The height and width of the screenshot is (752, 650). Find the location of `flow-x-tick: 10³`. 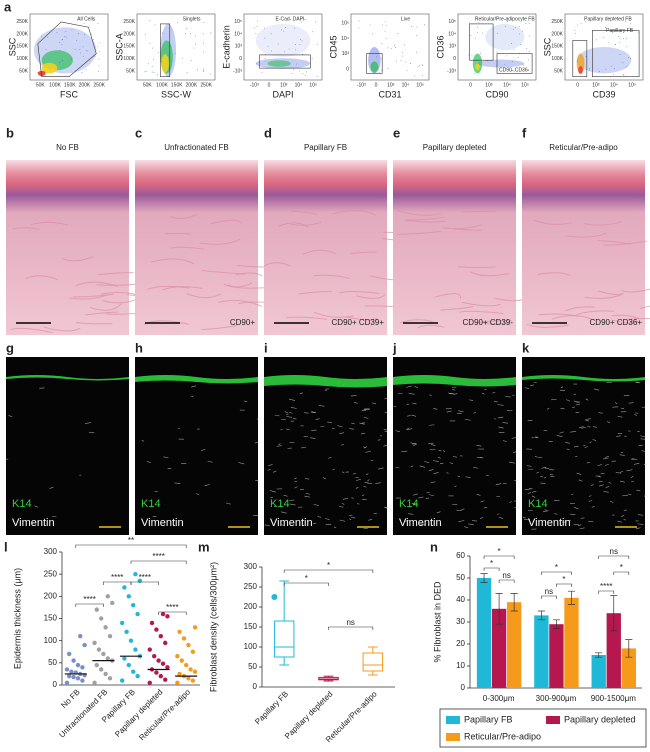

flow-x-tick: 10³ is located at coordinates (391, 85).